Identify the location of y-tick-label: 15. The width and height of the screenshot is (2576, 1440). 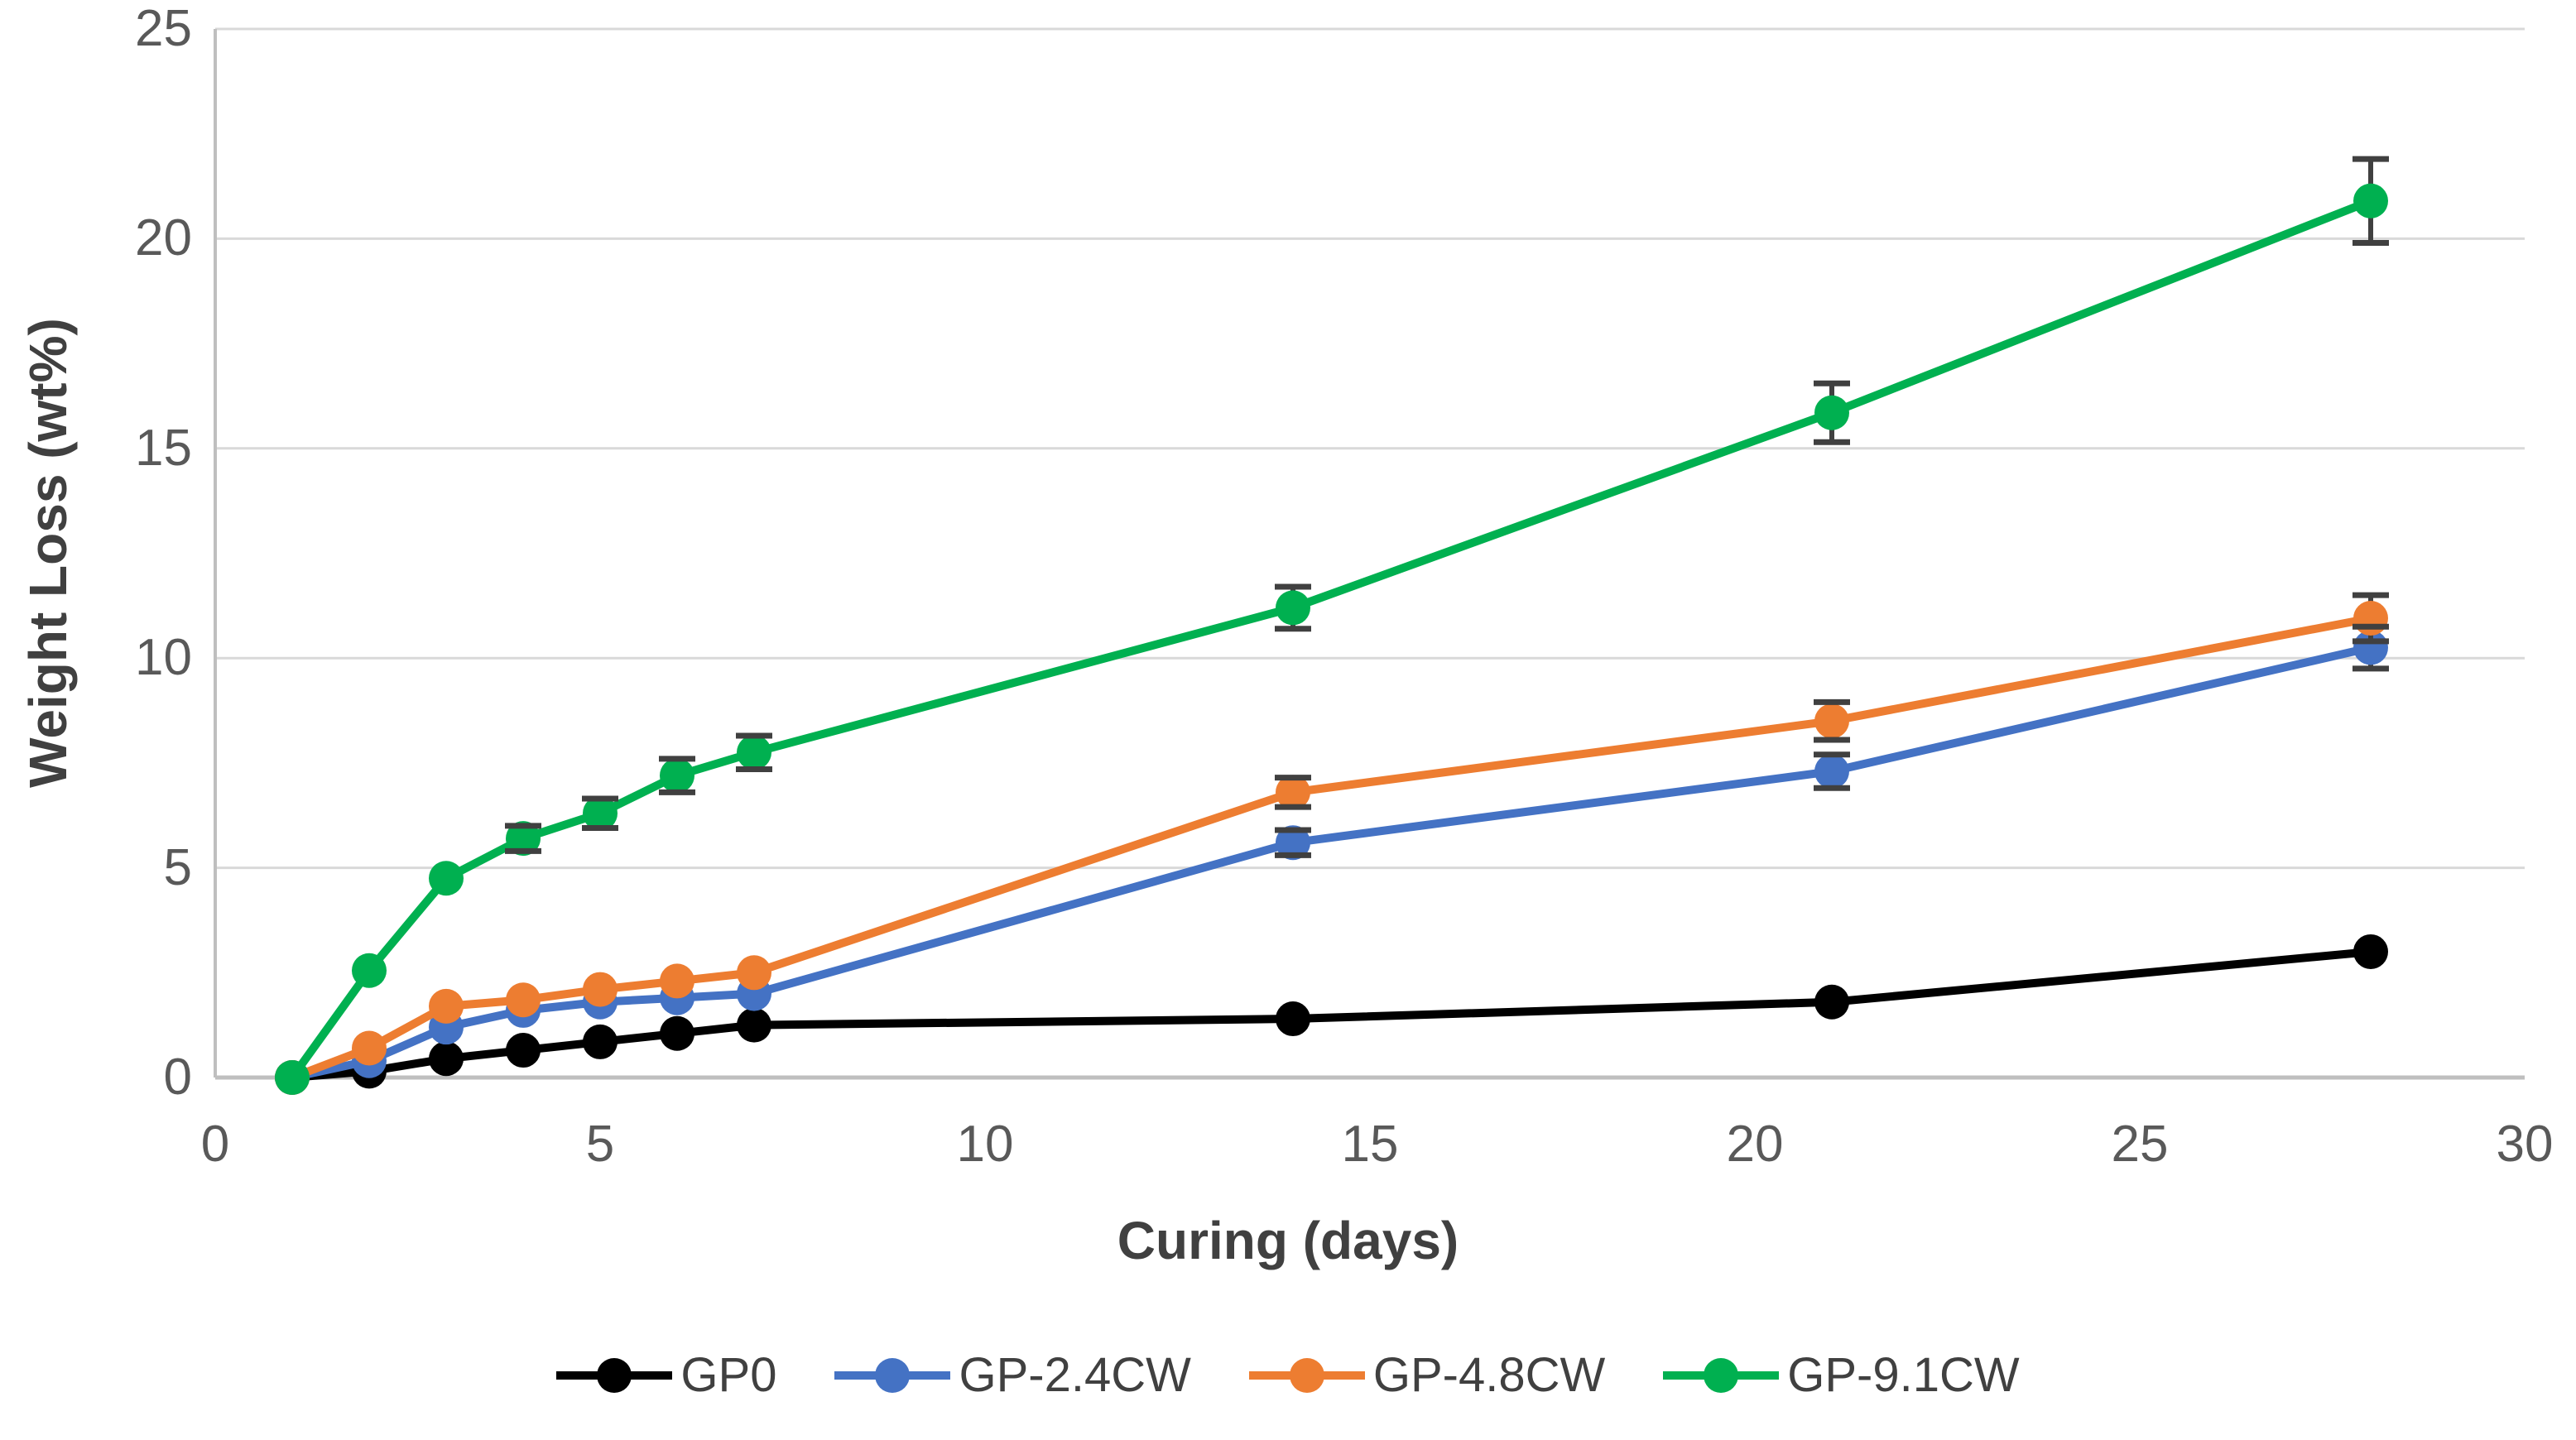
(163, 448).